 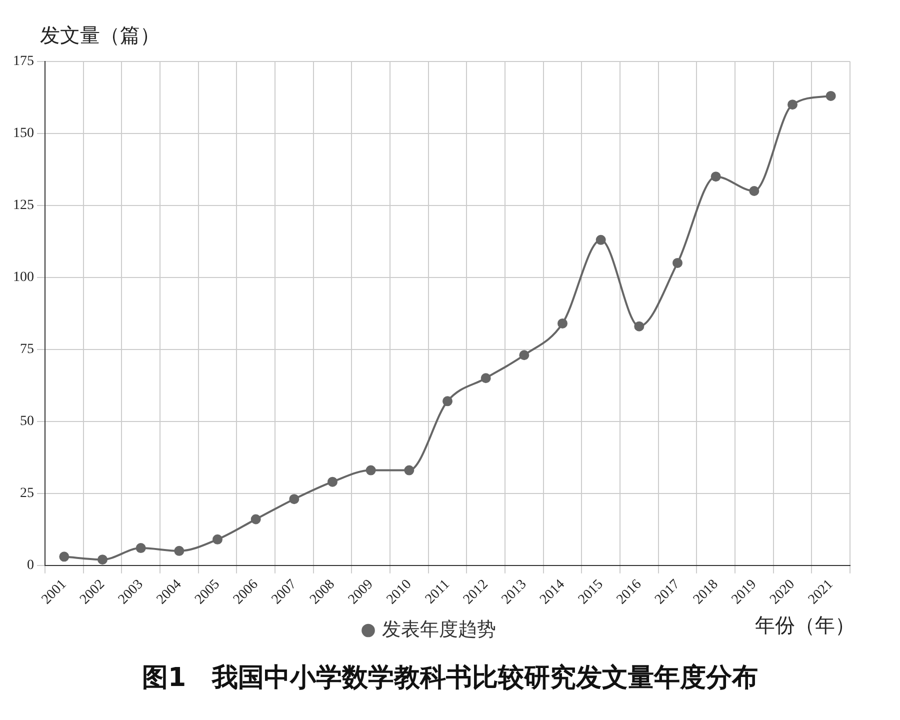 I want to click on y-tick-label: 150, so click(x=23, y=134).